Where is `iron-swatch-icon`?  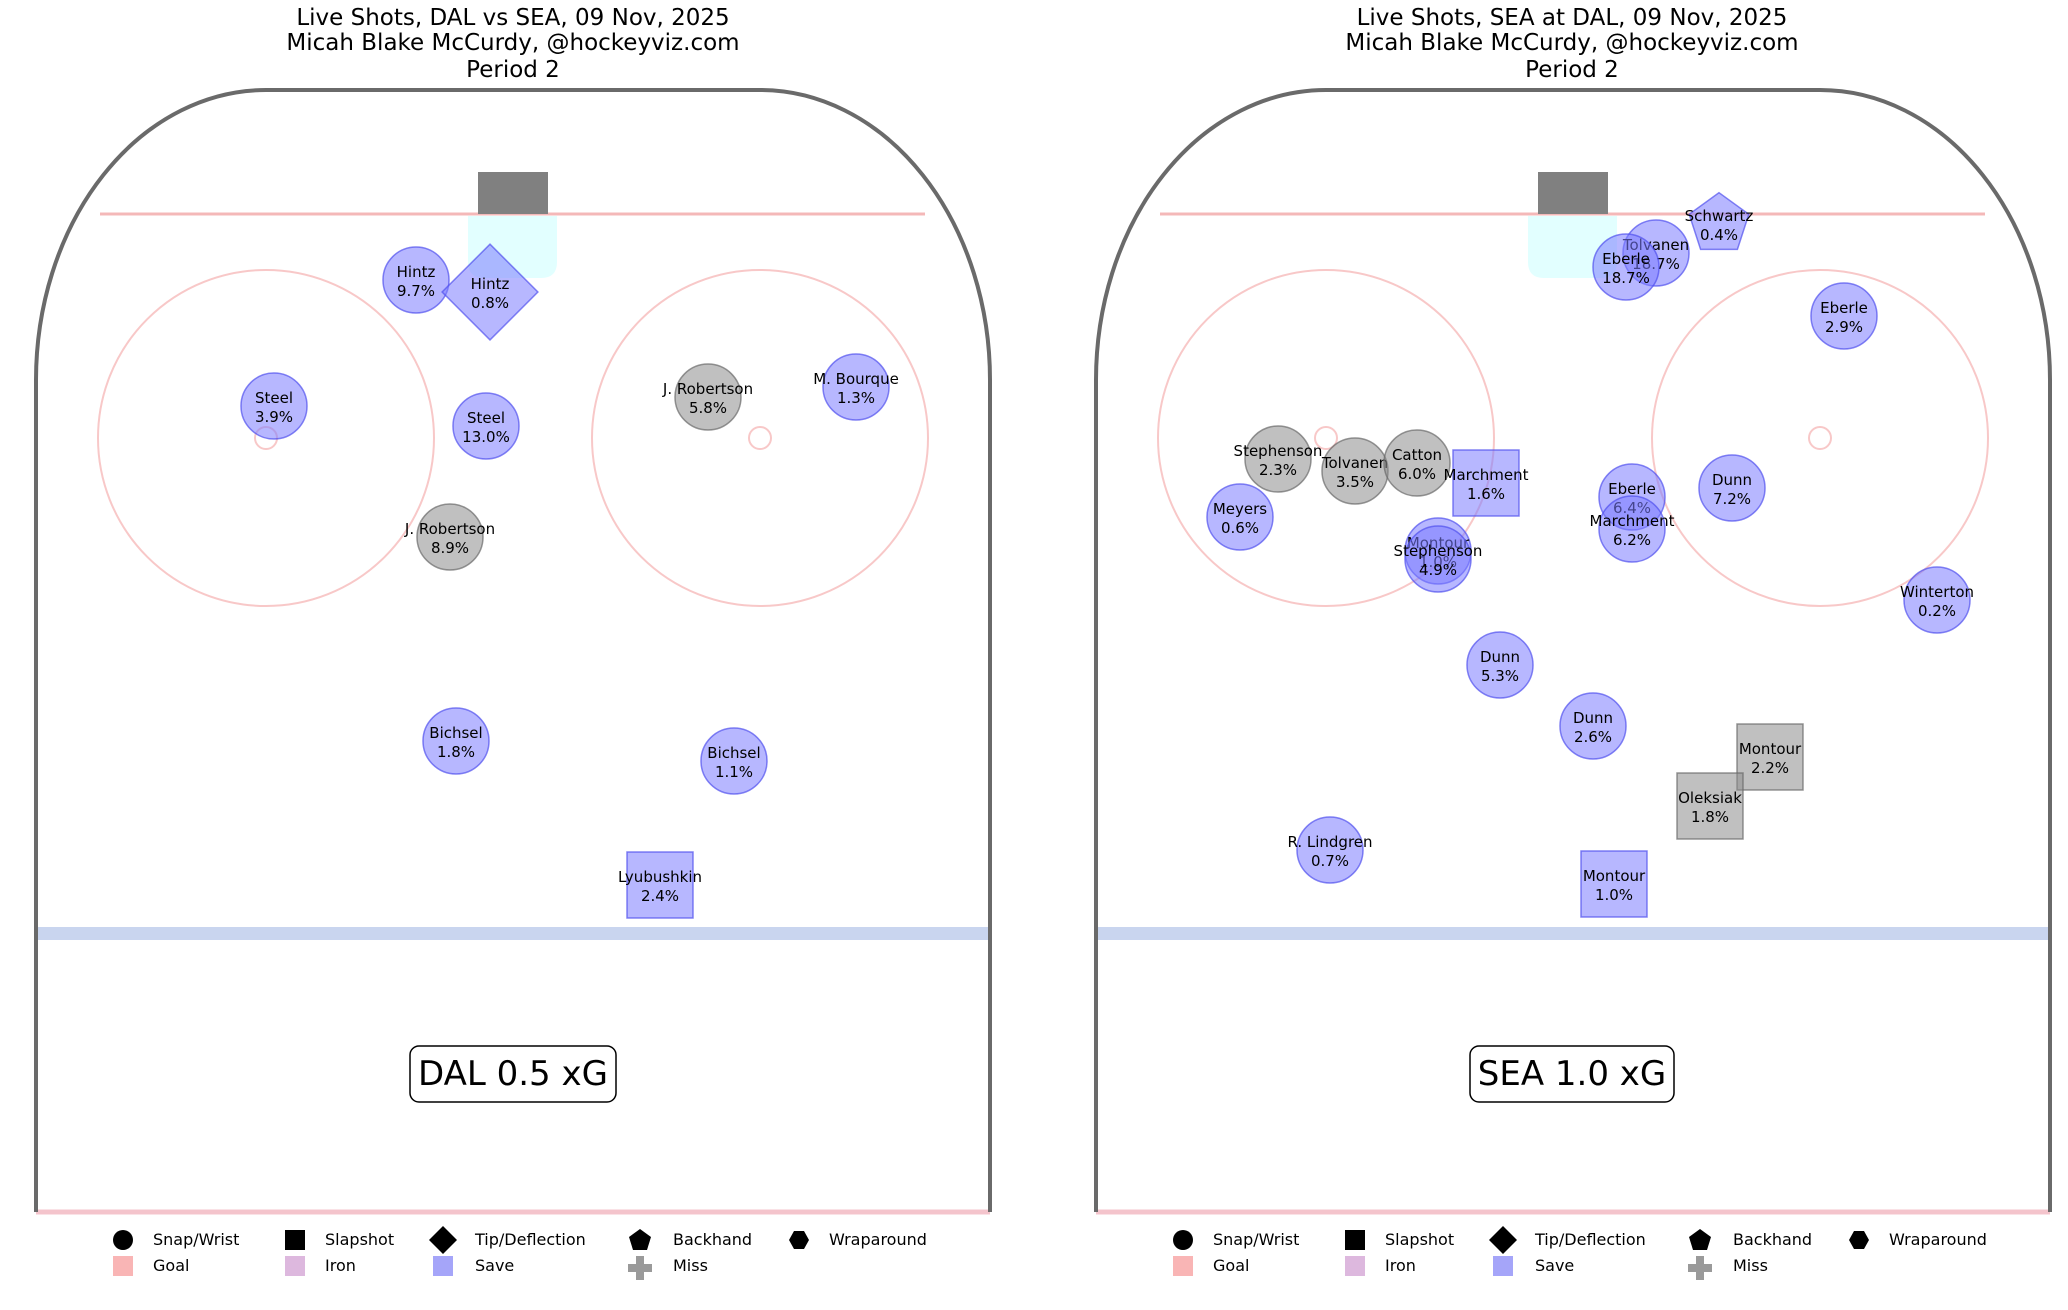 iron-swatch-icon is located at coordinates (1355, 1266).